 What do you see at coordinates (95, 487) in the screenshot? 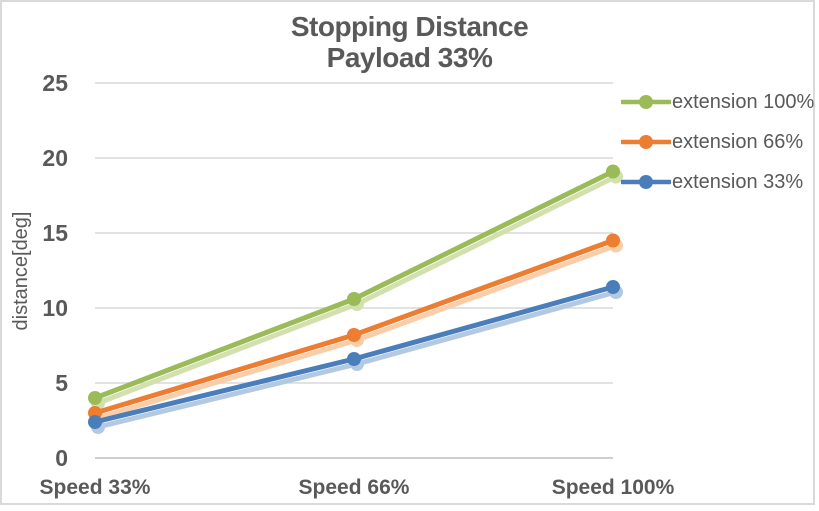
I see `x-axis-label: Speed 33%` at bounding box center [95, 487].